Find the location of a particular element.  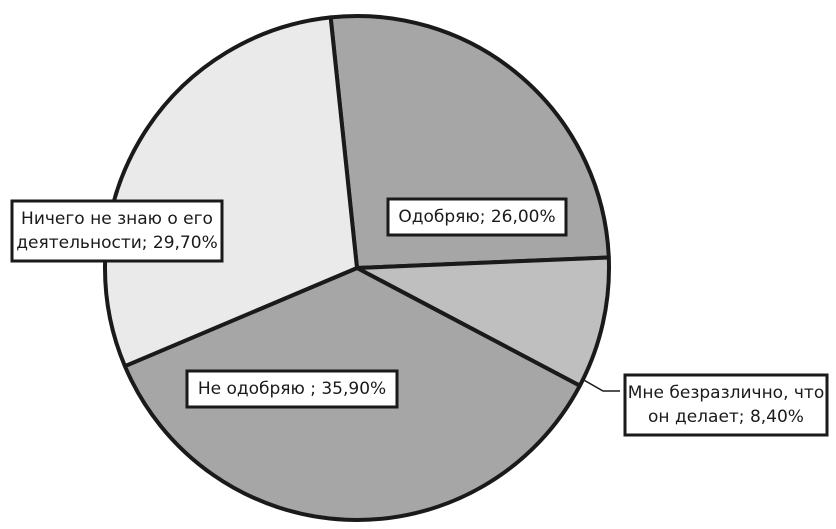

data-label-text: Ничего не знаю о его is located at coordinates (117, 219).